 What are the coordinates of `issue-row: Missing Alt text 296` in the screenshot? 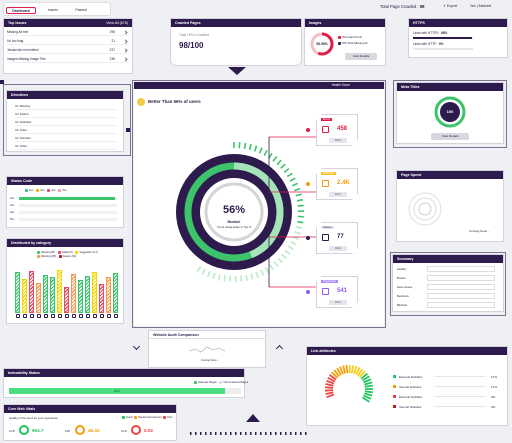 It's located at (68, 32).